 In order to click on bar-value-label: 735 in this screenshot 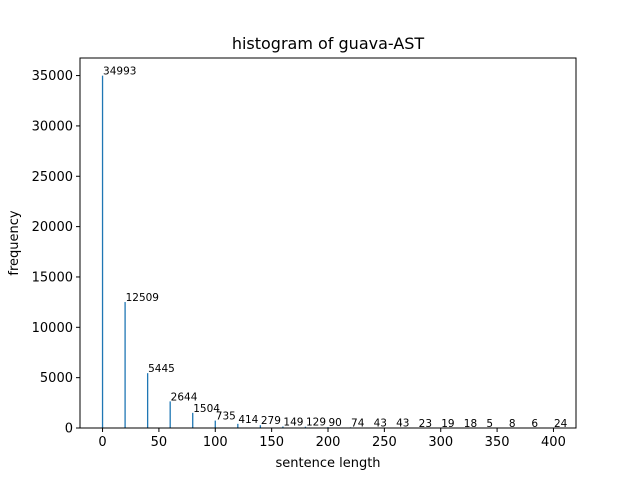, I will do `click(226, 417)`.